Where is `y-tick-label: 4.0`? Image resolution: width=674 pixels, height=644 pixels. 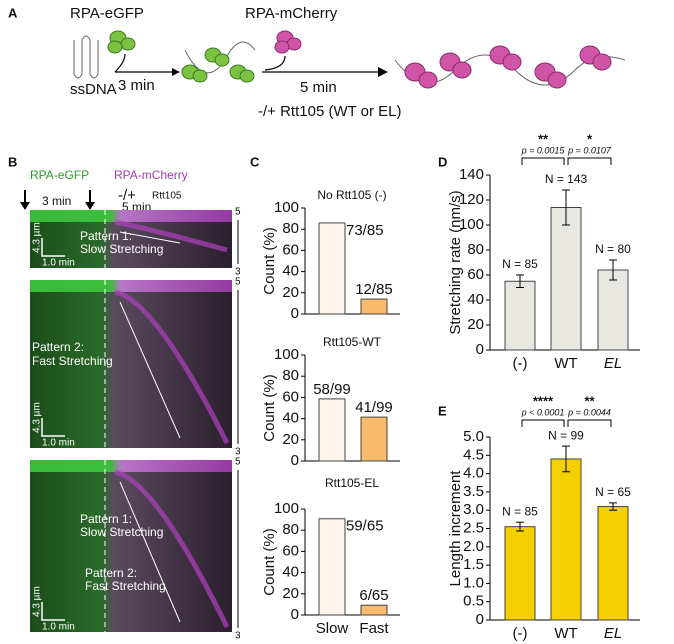
y-tick-label: 4.0 is located at coordinates (473, 473).